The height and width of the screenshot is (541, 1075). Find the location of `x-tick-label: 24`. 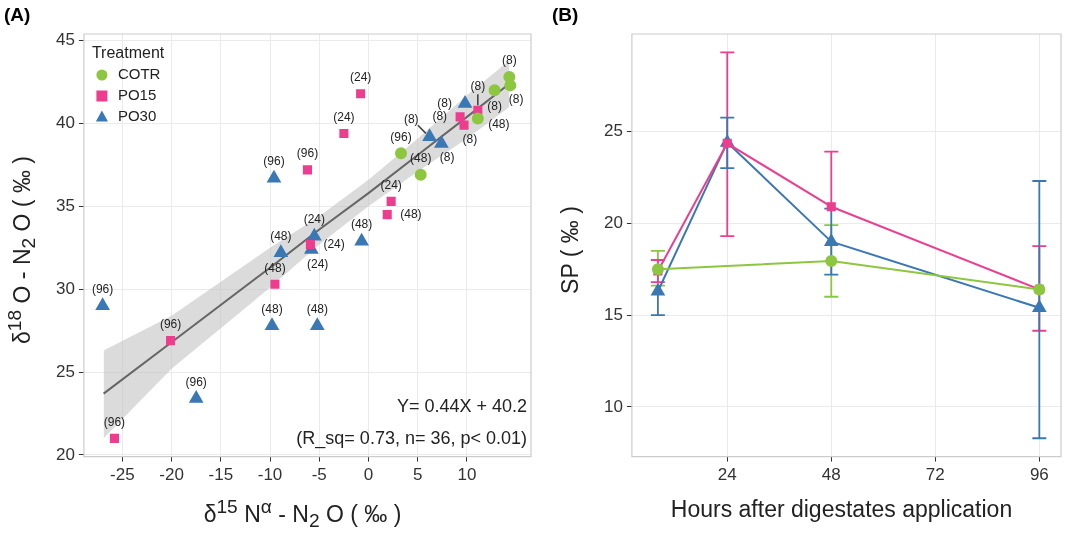

x-tick-label: 24 is located at coordinates (727, 475).